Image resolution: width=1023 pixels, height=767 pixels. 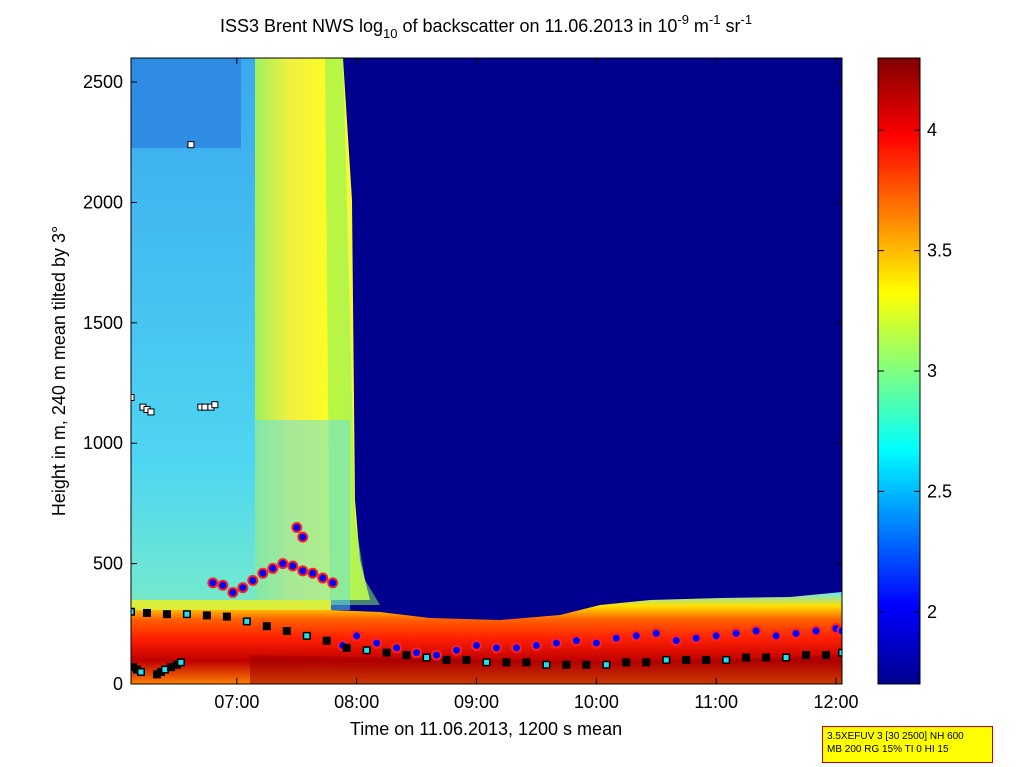 What do you see at coordinates (895, 736) in the screenshot?
I see `info-line-1: 3.5XEFUV 3 [30 2500] NH 600` at bounding box center [895, 736].